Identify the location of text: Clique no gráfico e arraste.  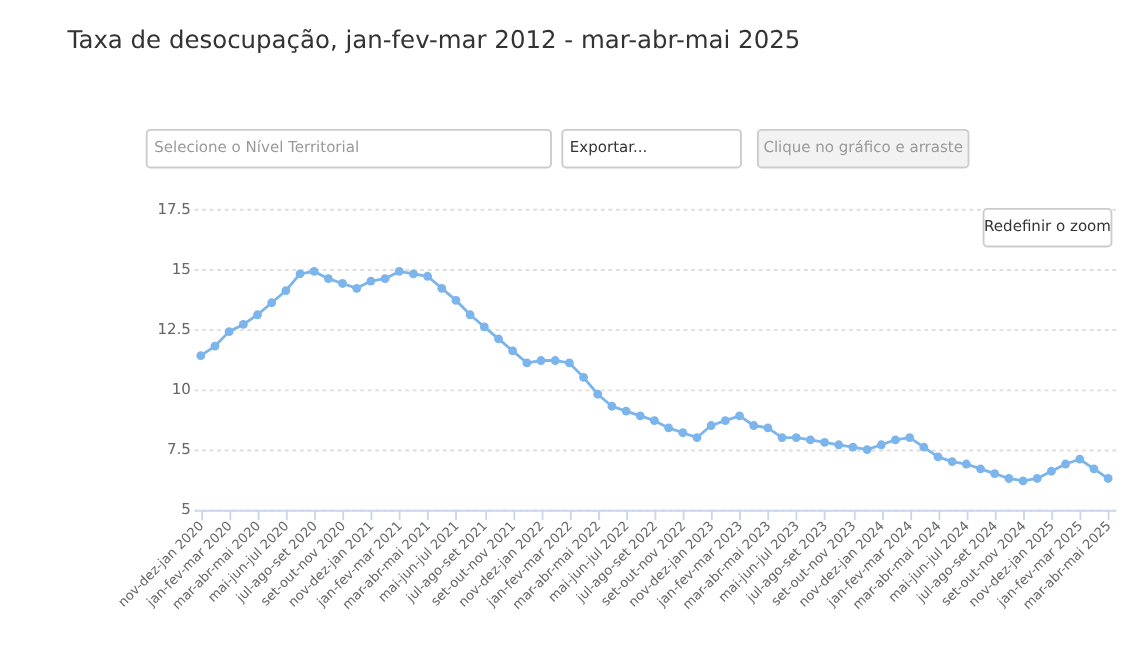
(863, 147).